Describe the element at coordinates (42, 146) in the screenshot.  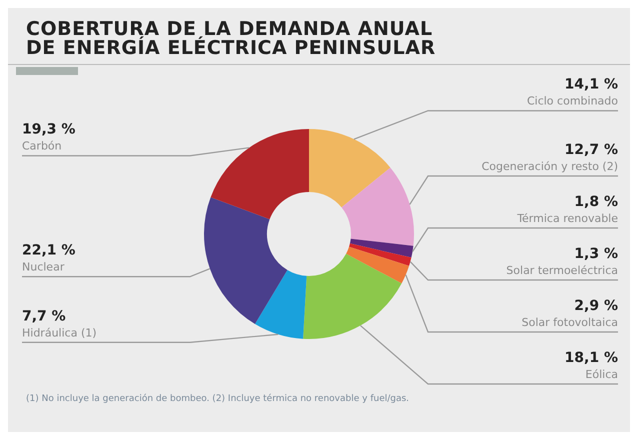
I see `slice-label: Carbón` at that location.